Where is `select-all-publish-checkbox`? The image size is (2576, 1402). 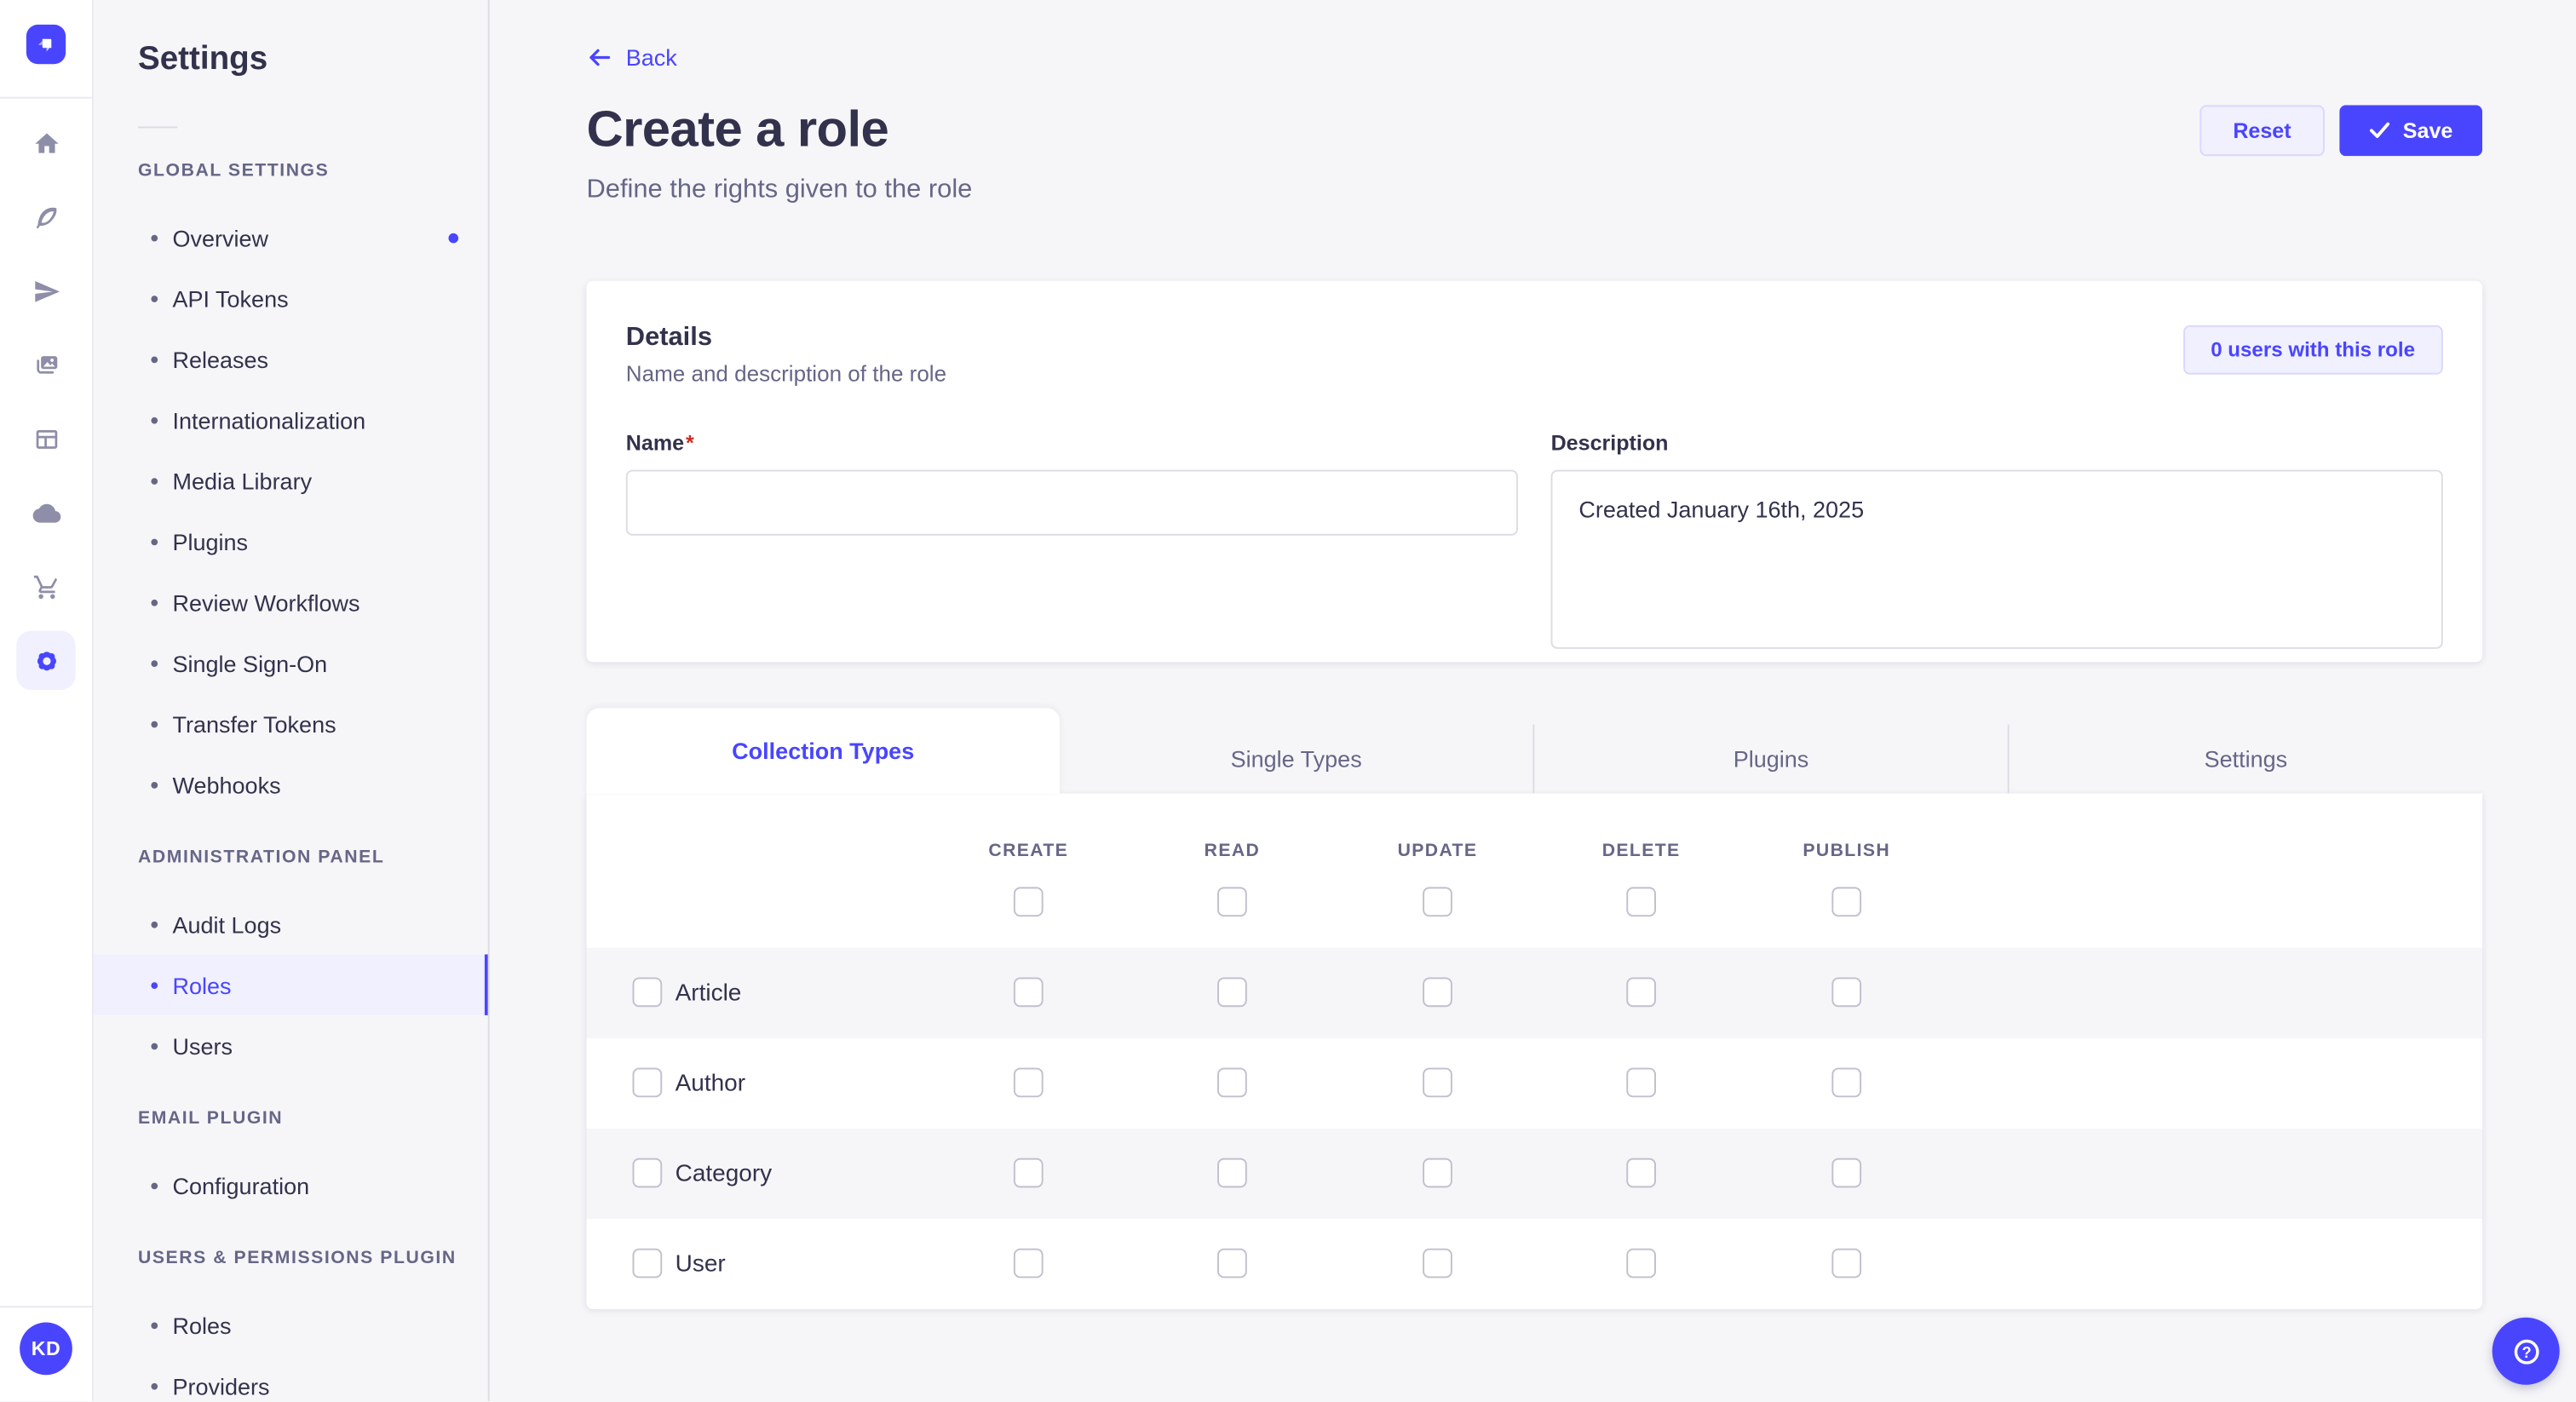 select-all-publish-checkbox is located at coordinates (1847, 902).